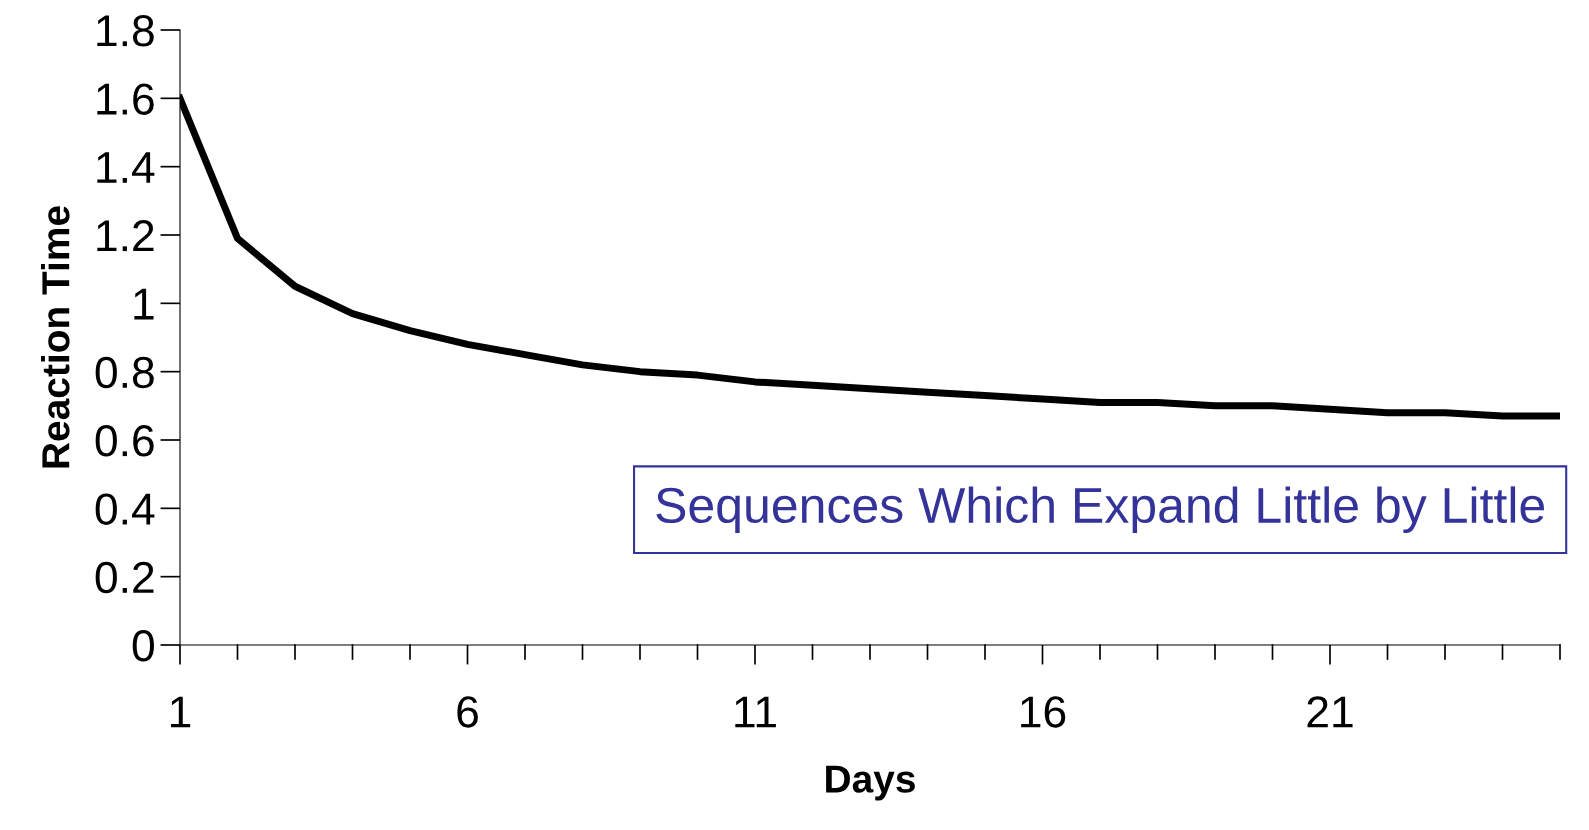 This screenshot has height=830, width=1589. What do you see at coordinates (755, 712) in the screenshot?
I see `x-tick-label: 11` at bounding box center [755, 712].